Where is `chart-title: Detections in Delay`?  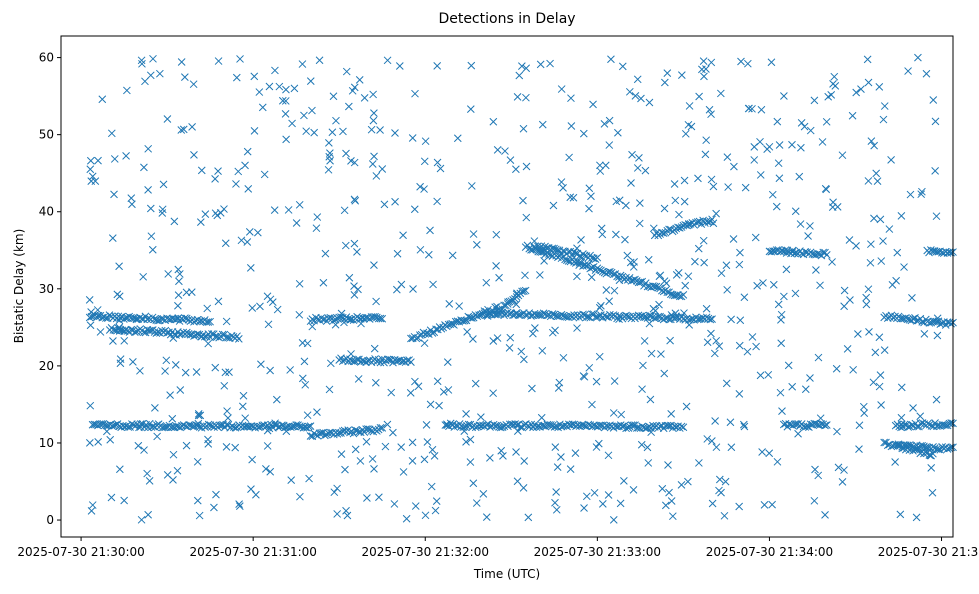
chart-title: Detections in Delay is located at coordinates (506, 19).